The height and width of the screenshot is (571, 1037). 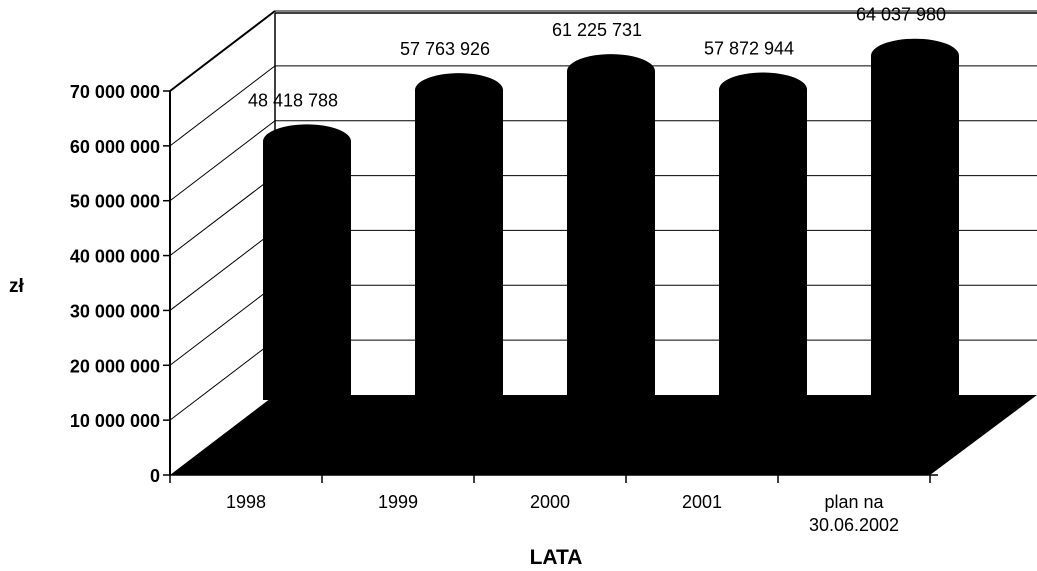 What do you see at coordinates (115, 147) in the screenshot?
I see `y-tick-label: 60 000 000` at bounding box center [115, 147].